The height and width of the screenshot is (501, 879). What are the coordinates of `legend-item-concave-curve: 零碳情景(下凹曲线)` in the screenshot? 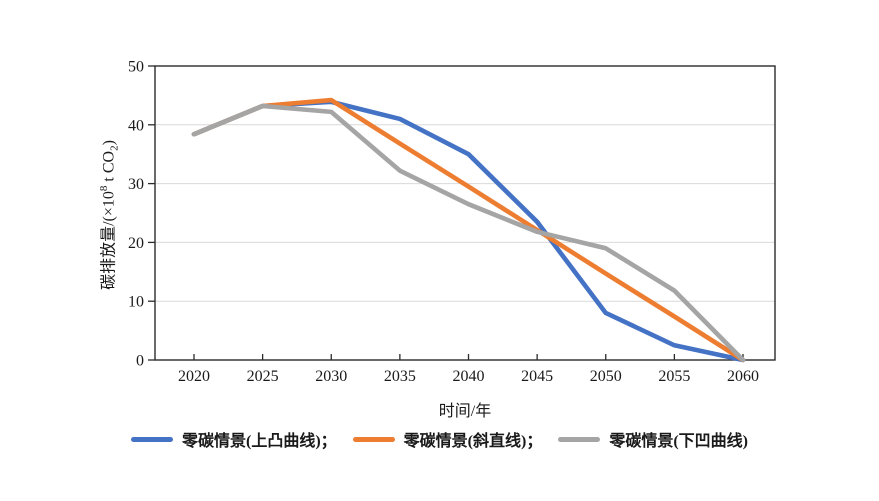 It's located at (653, 439).